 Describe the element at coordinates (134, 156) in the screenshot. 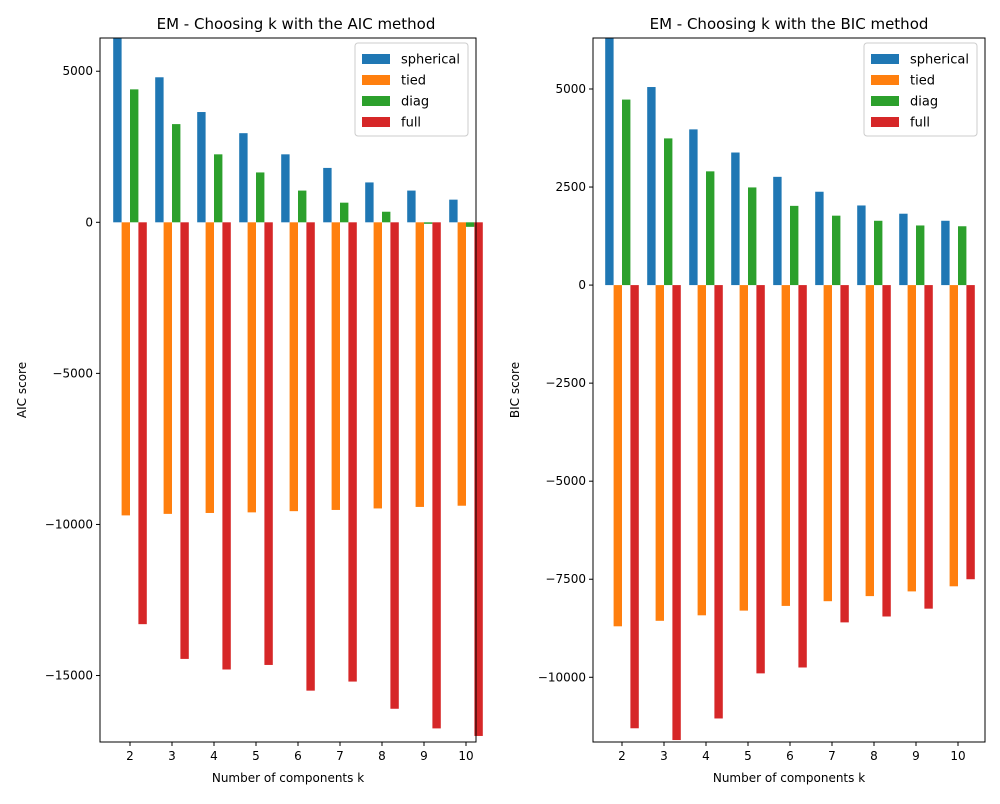

I see `aic-bar-diag-k2` at that location.